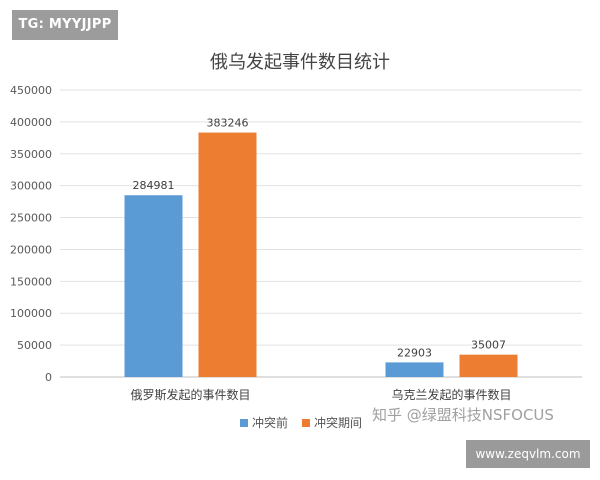 This screenshot has width=600, height=480. What do you see at coordinates (31, 313) in the screenshot?
I see `y-tick-label: 100000` at bounding box center [31, 313].